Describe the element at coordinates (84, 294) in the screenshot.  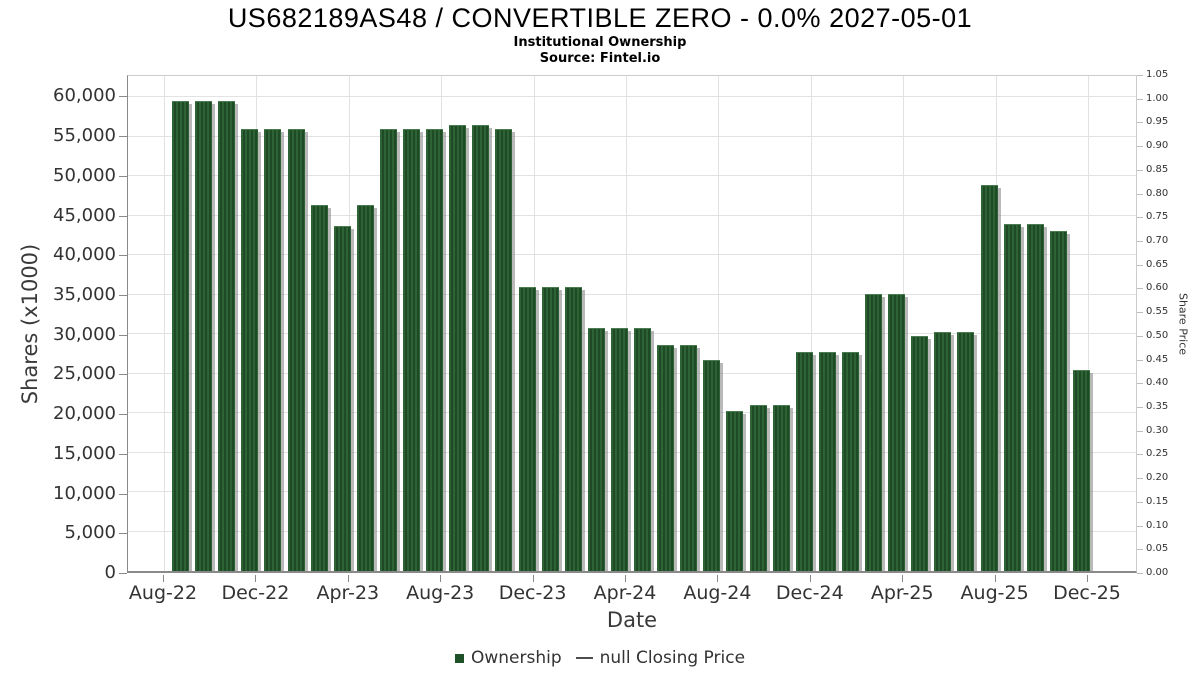
I see `y-left-tick-label: 35,000` at that location.